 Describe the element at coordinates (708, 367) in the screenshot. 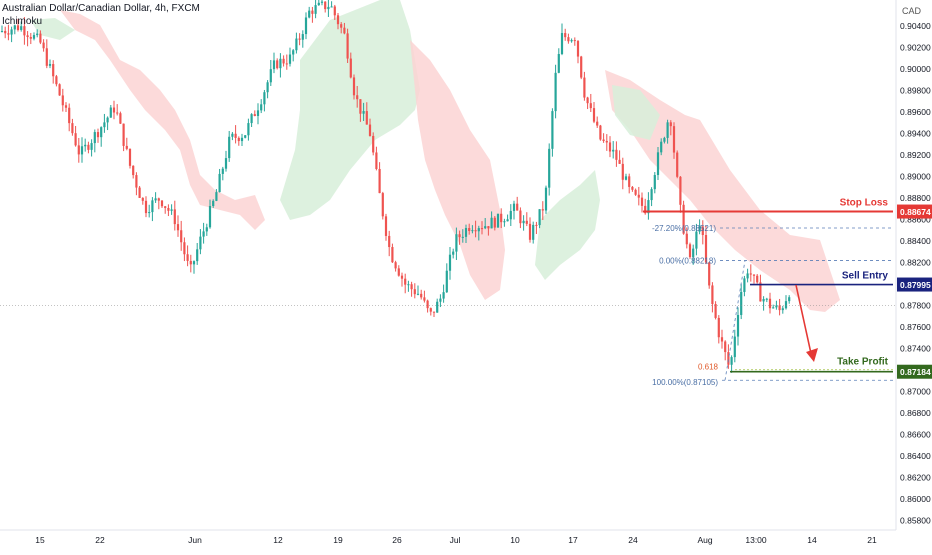

I see `fib-label-618: 0.618` at that location.